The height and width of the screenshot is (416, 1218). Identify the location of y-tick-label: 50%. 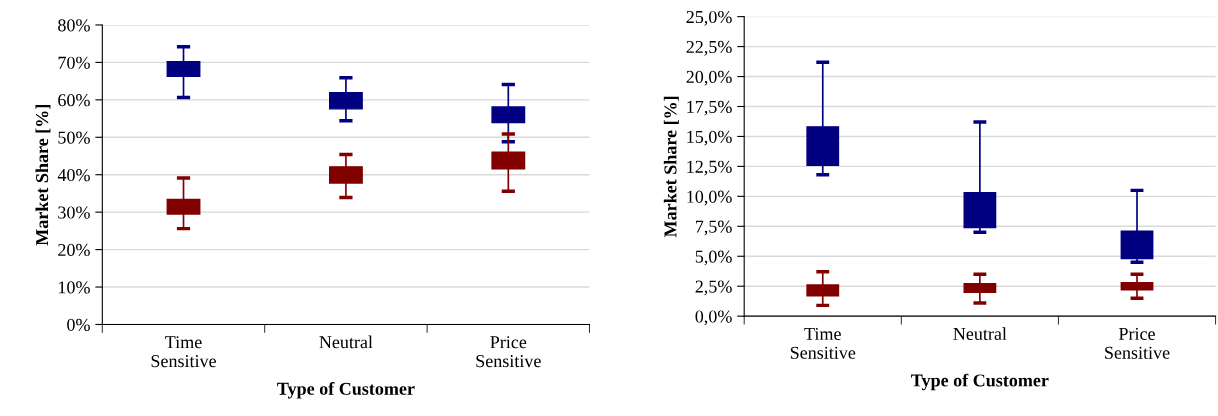
(74, 137).